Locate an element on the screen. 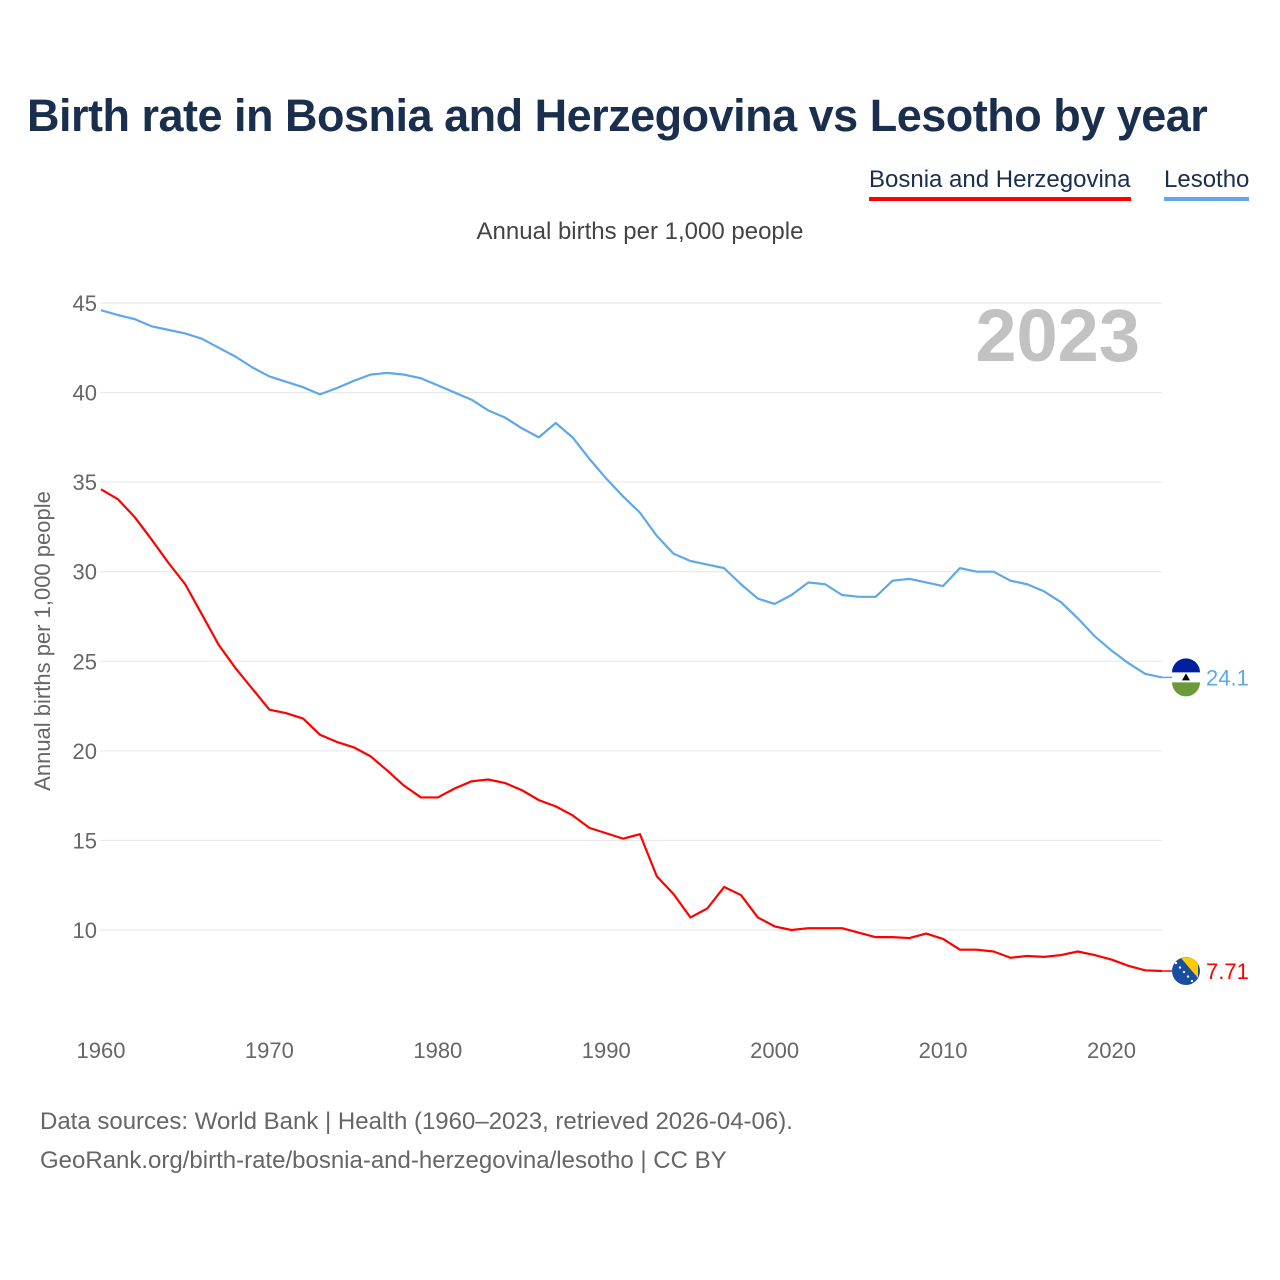  year-watermark: 2023 is located at coordinates (1057, 335).